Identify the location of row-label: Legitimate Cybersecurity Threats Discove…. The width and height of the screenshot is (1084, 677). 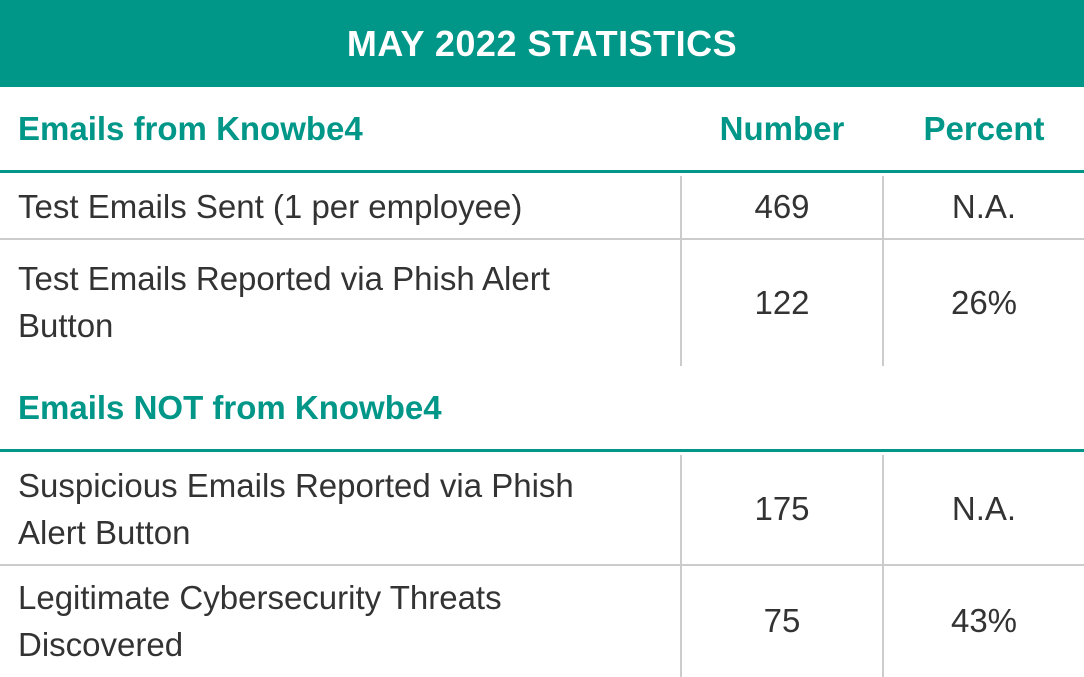
(260, 620).